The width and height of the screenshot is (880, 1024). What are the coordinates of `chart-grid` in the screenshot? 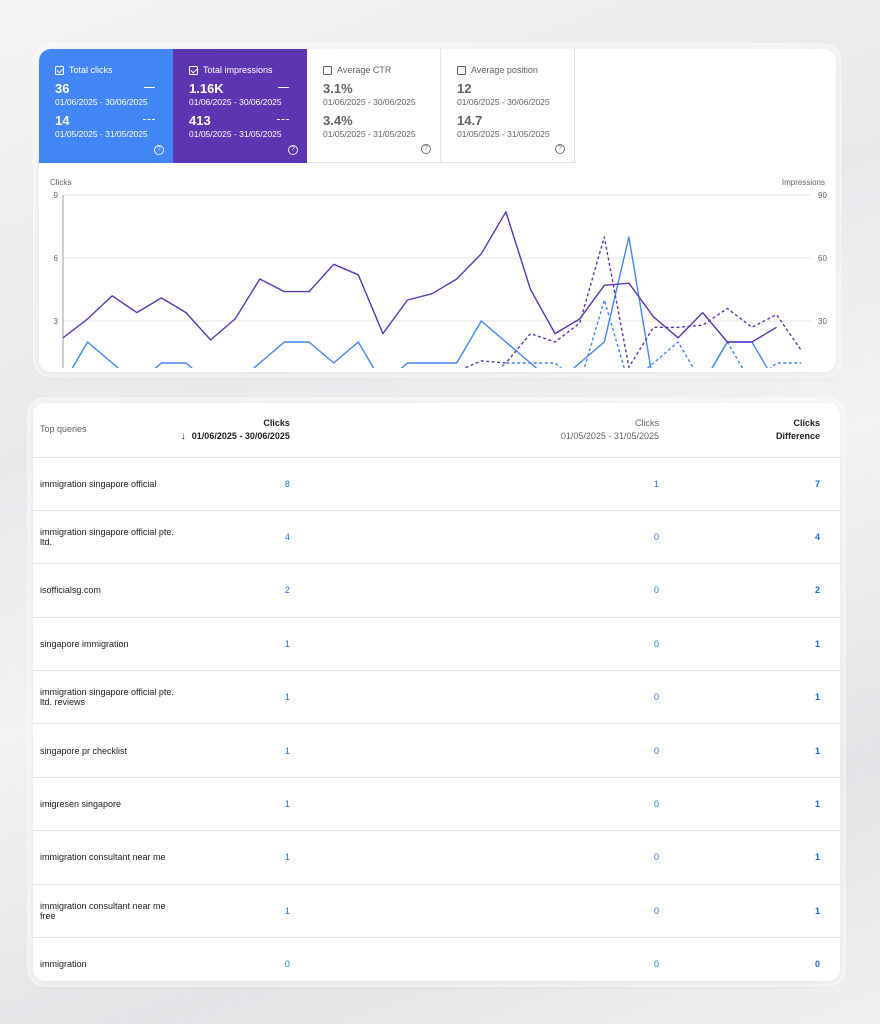 It's located at (436, 281).